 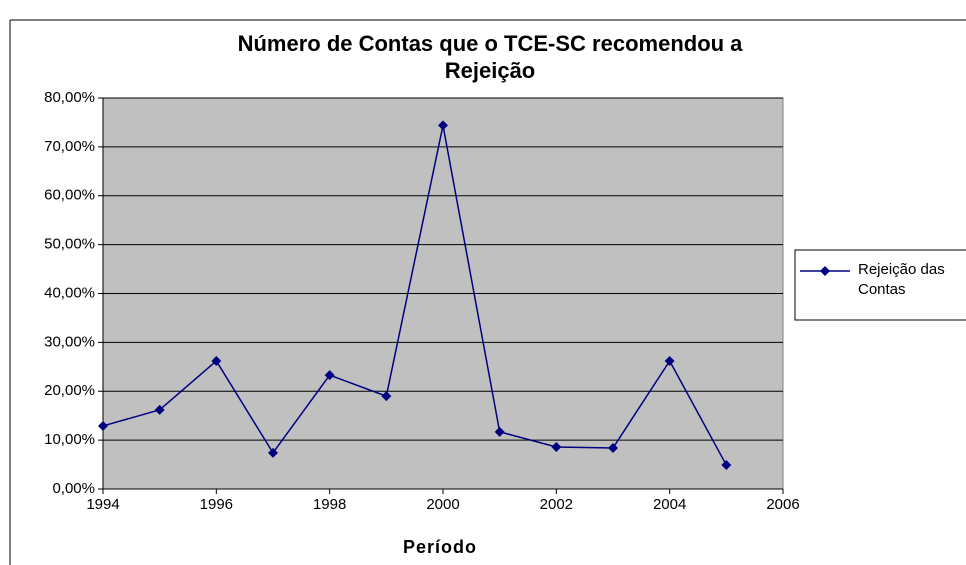 I want to click on legend-marker, so click(x=825, y=271).